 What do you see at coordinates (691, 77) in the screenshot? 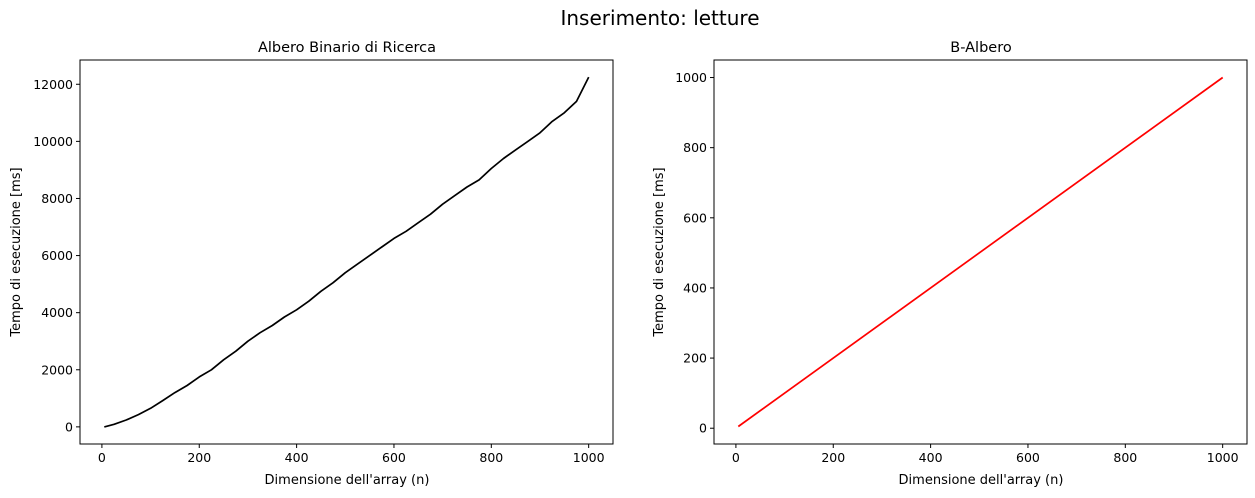
I see `y-tick-label: 1000` at bounding box center [691, 77].